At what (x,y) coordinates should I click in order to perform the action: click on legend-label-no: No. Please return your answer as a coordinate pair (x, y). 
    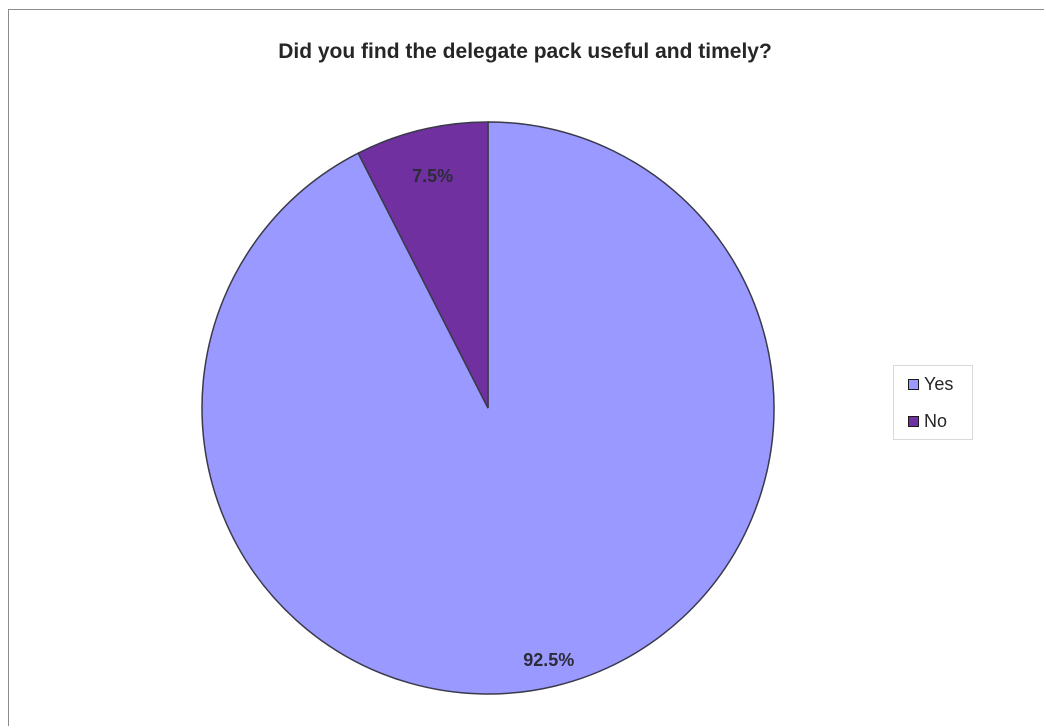
    Looking at the image, I should click on (936, 421).